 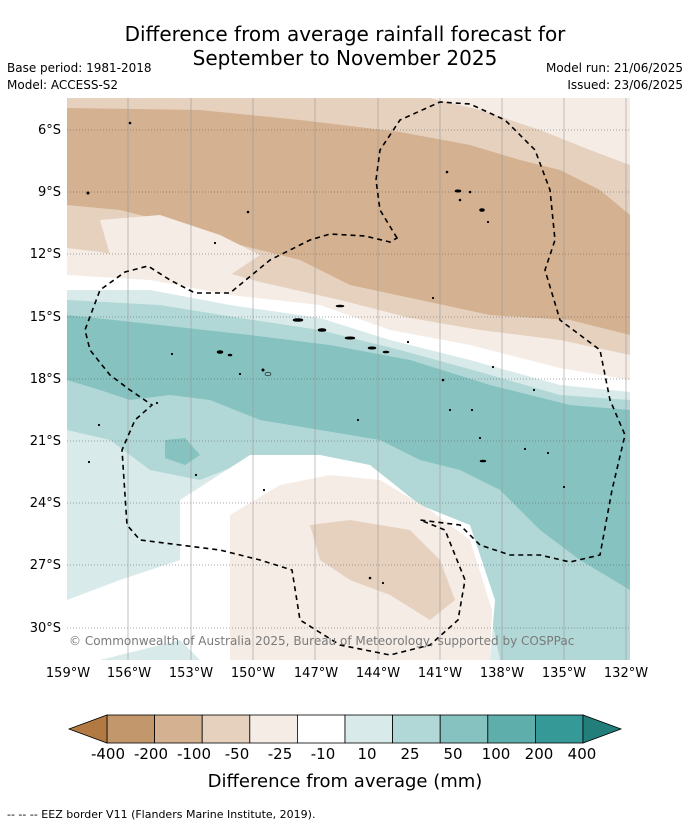 I want to click on colorbar-label: Difference from average (mm), so click(x=345, y=781).